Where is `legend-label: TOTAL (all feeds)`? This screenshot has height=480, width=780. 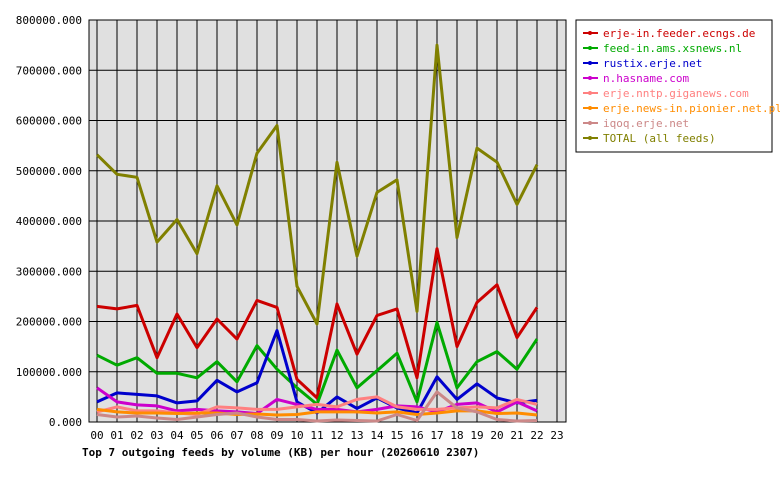 legend-label: TOTAL (all feeds) is located at coordinates (659, 138).